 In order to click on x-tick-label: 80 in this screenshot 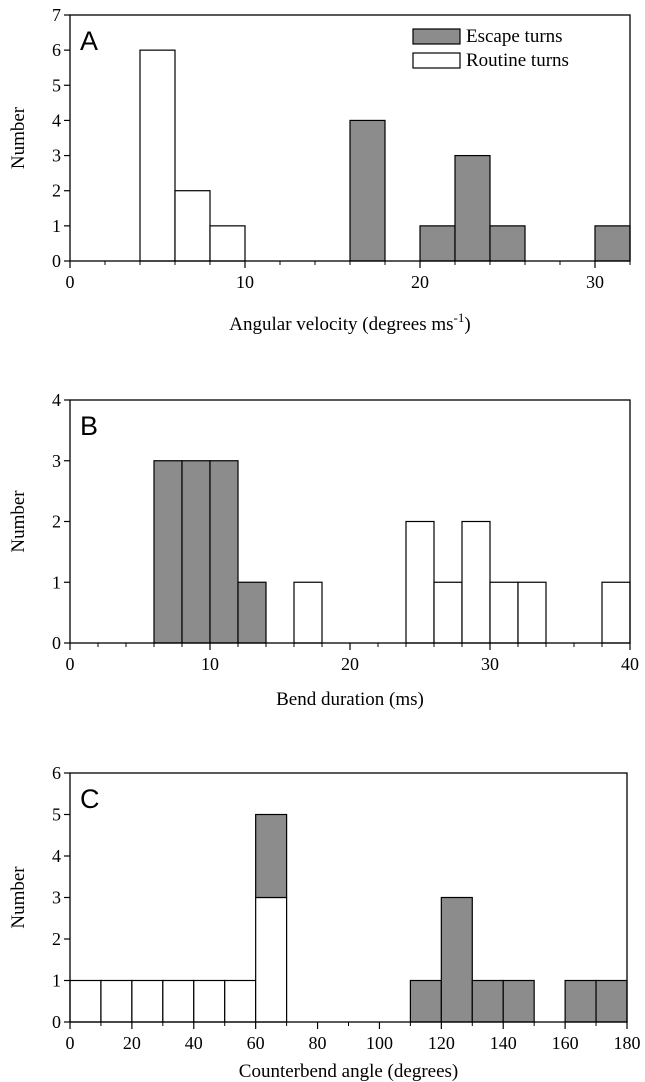, I will do `click(318, 1043)`.